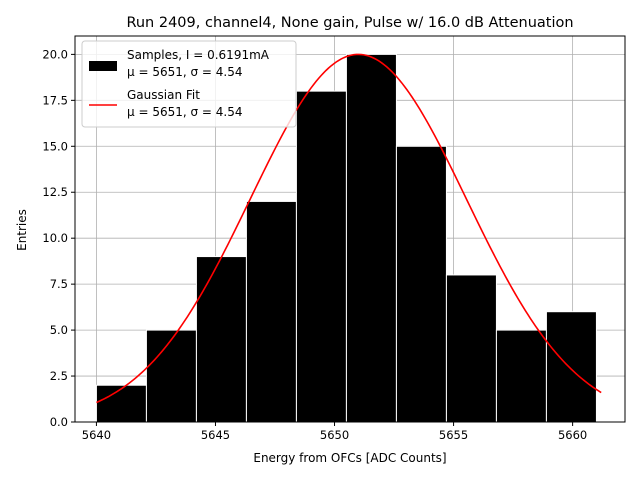 Image resolution: width=640 pixels, height=480 pixels. What do you see at coordinates (55, 146) in the screenshot?
I see `y-tick-label: 15.0` at bounding box center [55, 146].